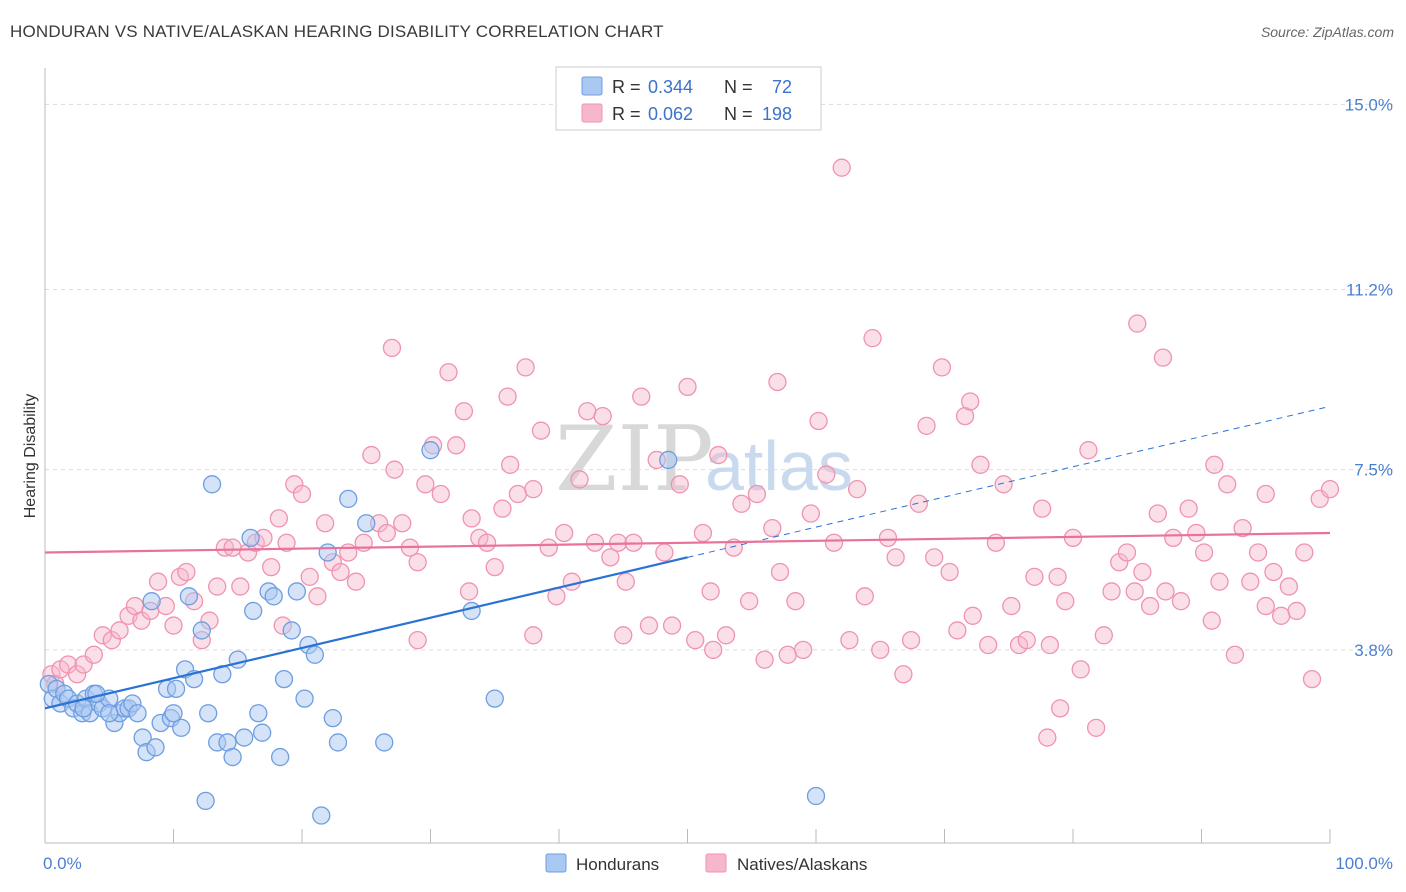 This screenshot has height=892, width=1406. Describe the element at coordinates (1009, 481) in the screenshot. I see `trend-hondurans-extrapolated` at that location.